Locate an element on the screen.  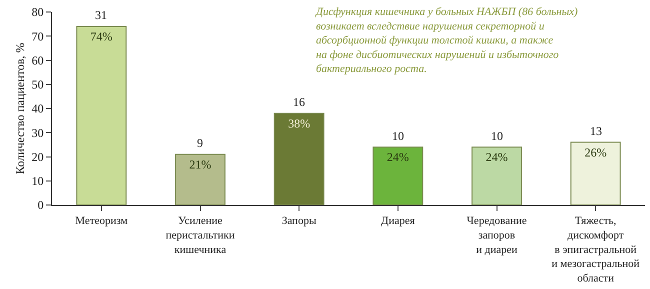
x-tick-label: Метеоризм is located at coordinates (101, 221).